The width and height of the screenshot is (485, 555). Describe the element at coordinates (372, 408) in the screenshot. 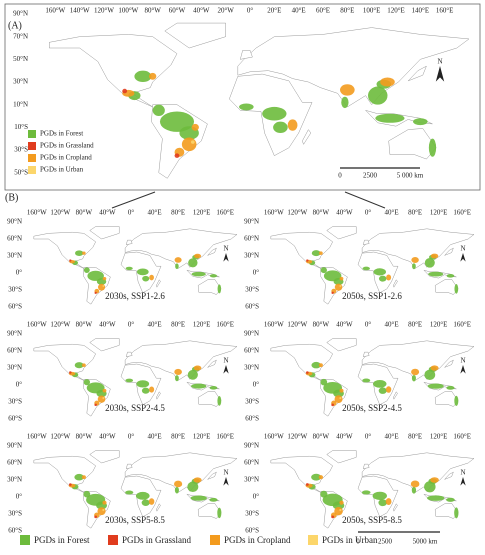

I see `map-caption: 2050s, SSP2-4.5` at that location.